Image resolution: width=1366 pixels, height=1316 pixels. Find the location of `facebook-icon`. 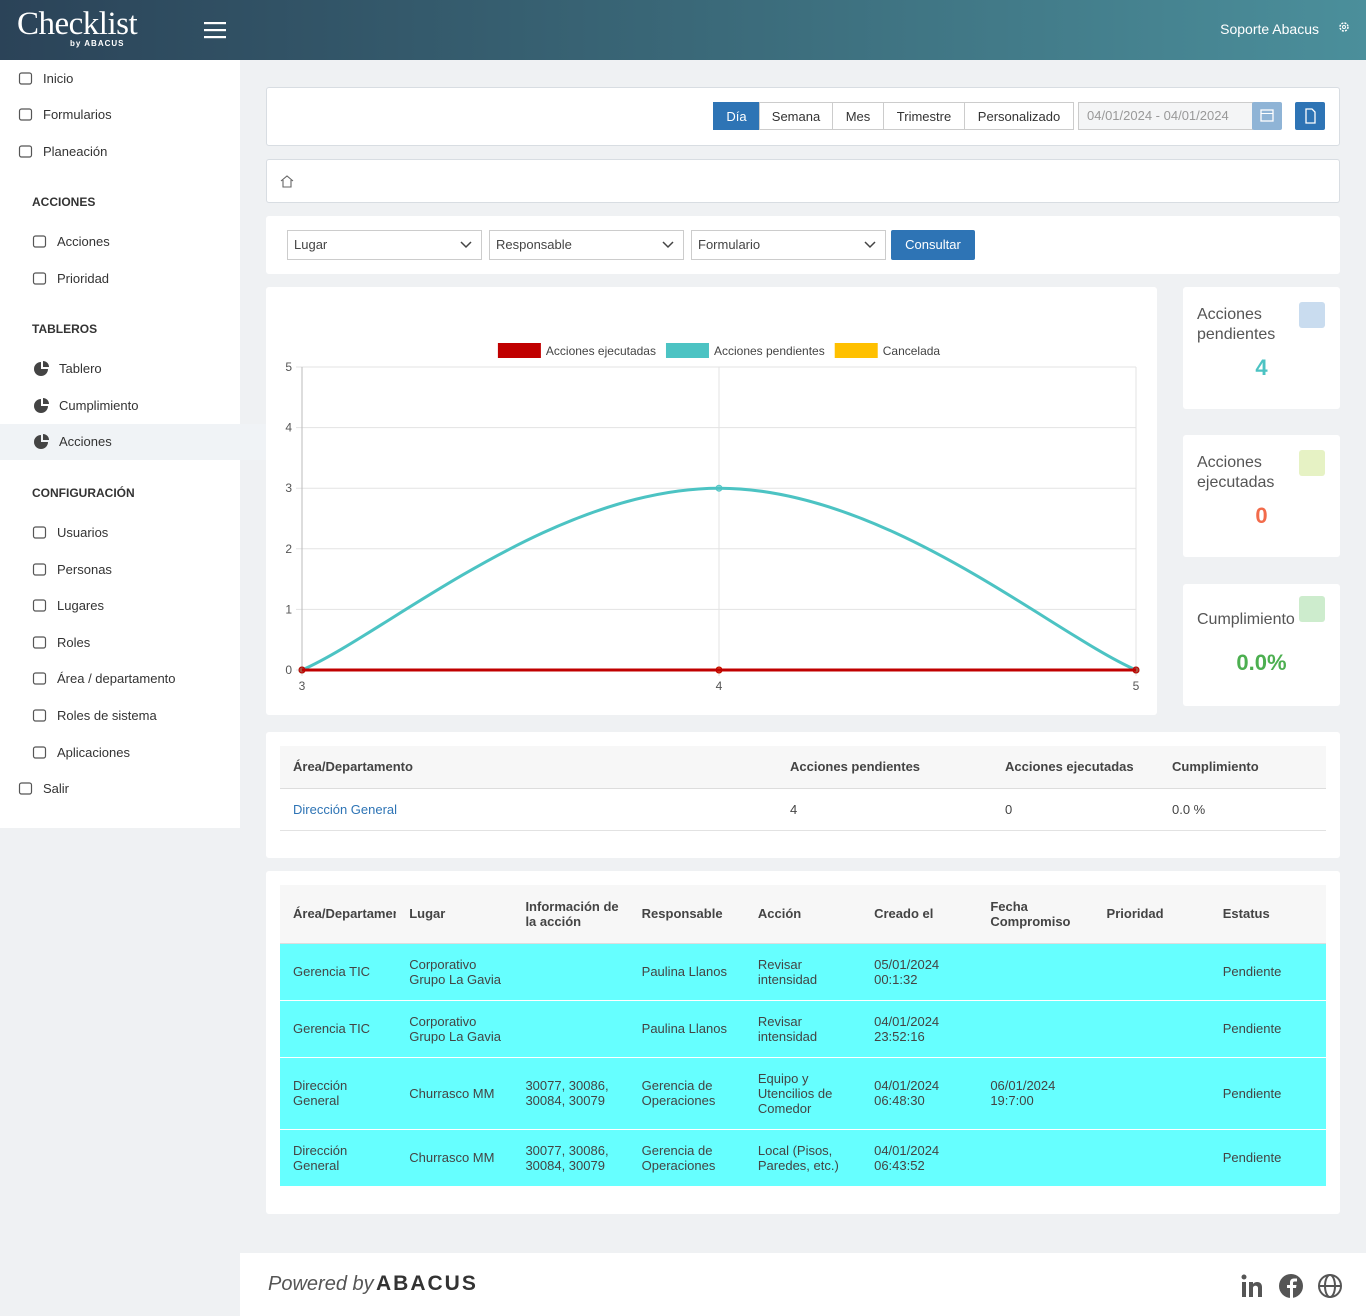

facebook-icon is located at coordinates (1291, 1286).